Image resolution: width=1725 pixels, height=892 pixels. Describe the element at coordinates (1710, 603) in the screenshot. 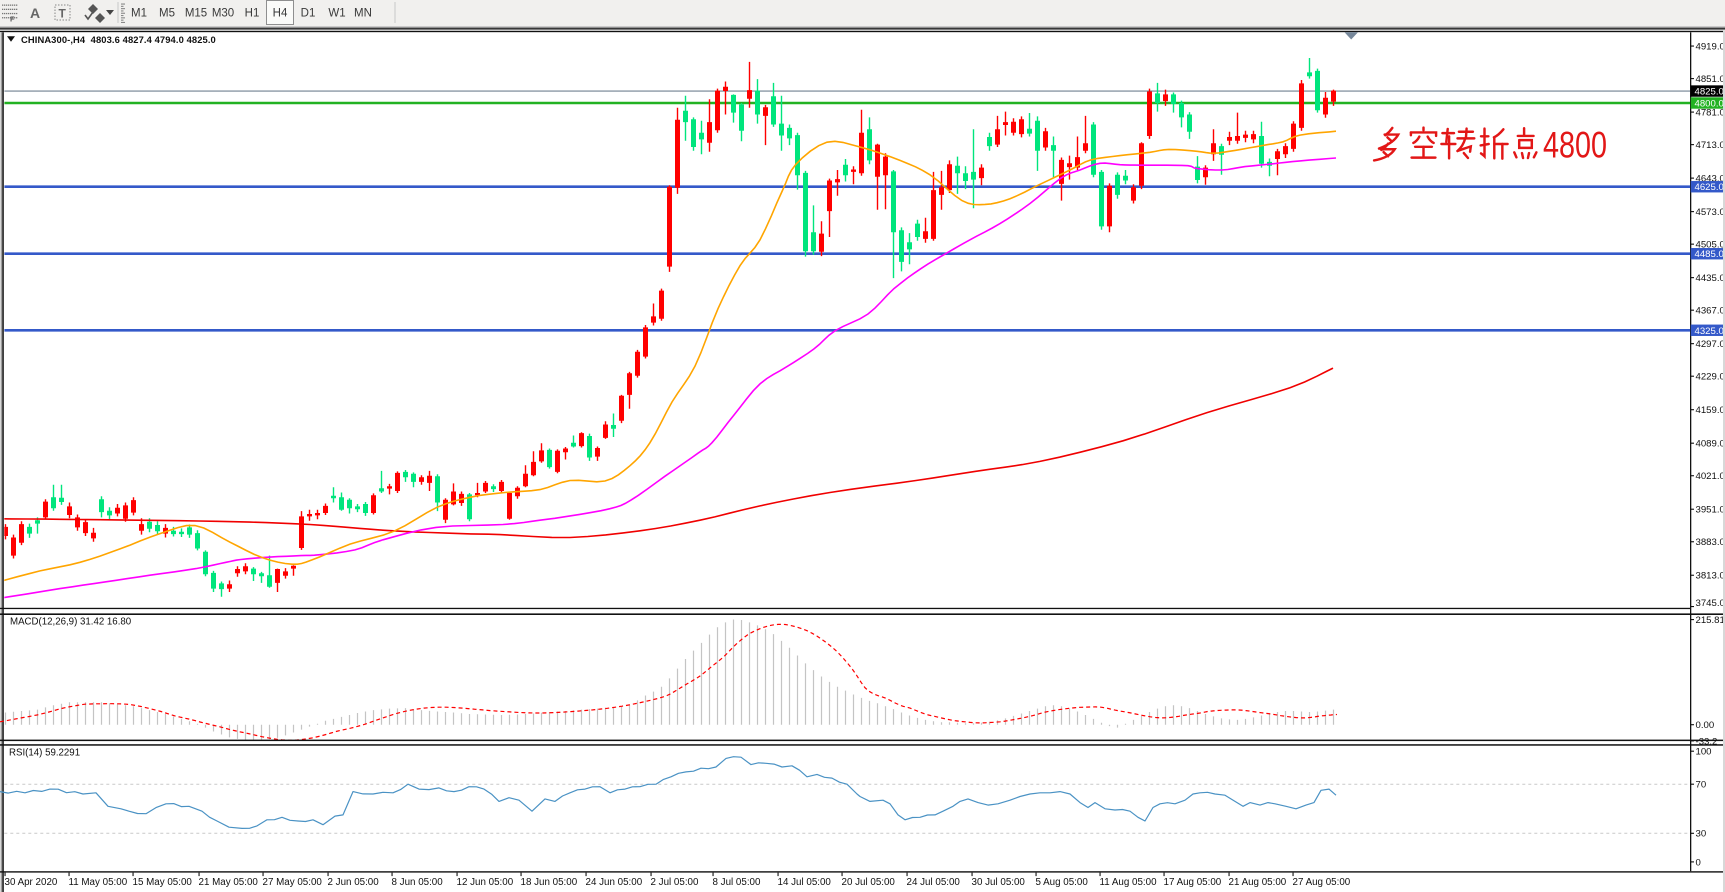

I see `svg-text: 3745.0` at that location.